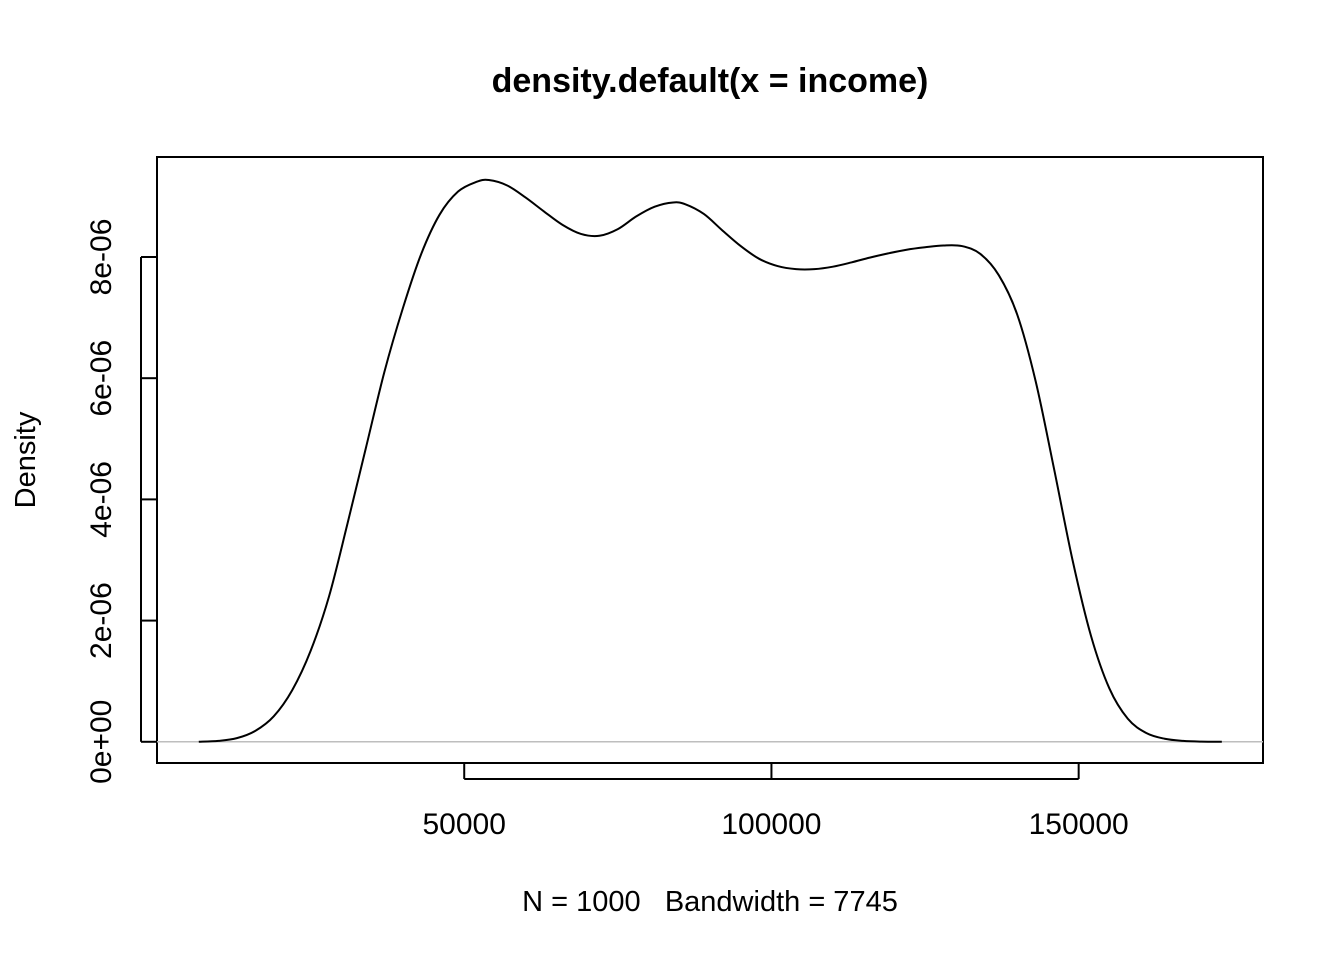 The width and height of the screenshot is (1344, 960). What do you see at coordinates (710, 902) in the screenshot?
I see `x-axis-label: N = 1000 Bandwidth = 7745` at bounding box center [710, 902].